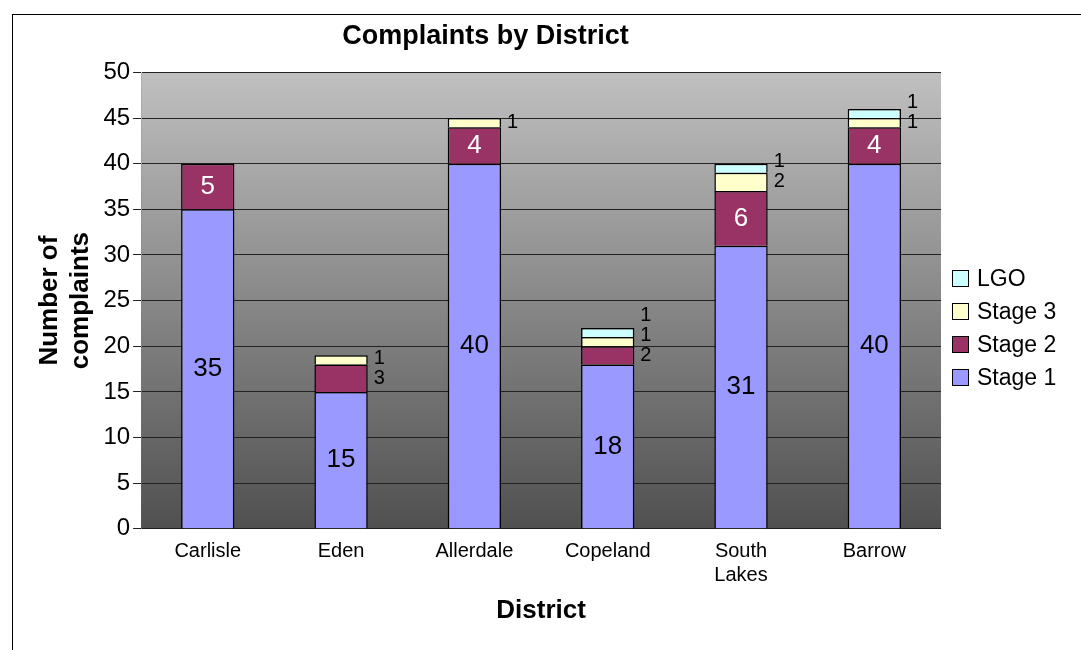  I want to click on y-tick-label: 0, so click(123, 527).